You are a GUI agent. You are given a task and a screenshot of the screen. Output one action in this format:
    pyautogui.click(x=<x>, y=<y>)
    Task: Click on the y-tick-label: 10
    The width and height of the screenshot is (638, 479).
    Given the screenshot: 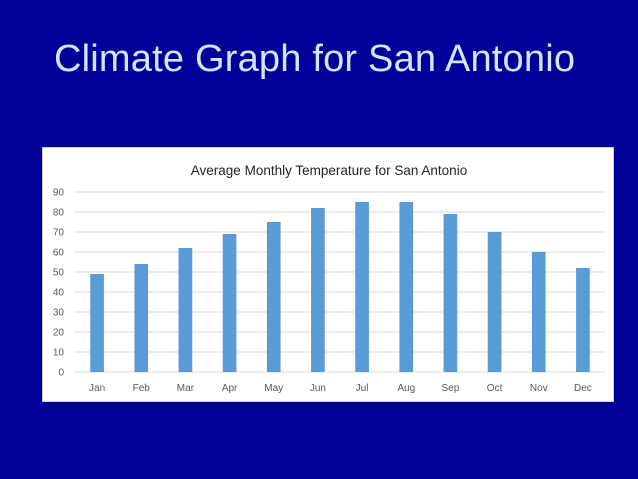 What is the action you would take?
    pyautogui.click(x=59, y=353)
    